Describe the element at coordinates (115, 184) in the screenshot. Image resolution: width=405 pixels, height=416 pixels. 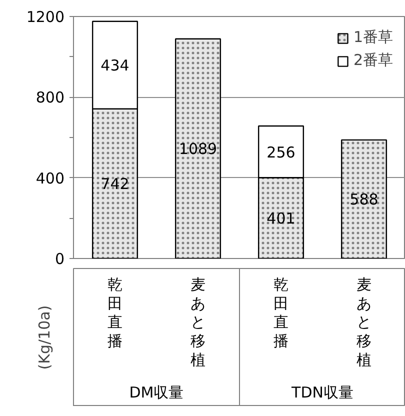
I see `data-label: 742` at that location.